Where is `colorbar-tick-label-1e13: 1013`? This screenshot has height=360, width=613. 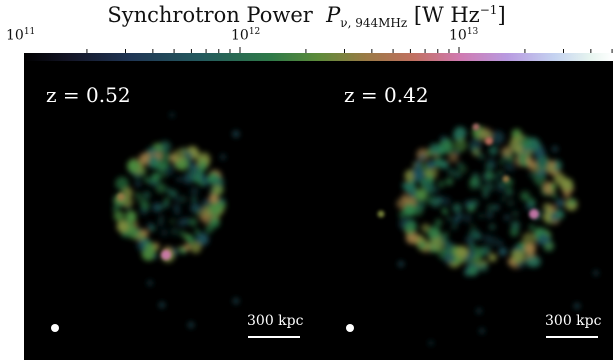 colorbar-tick-label-1e13: 1013 is located at coordinates (464, 35).